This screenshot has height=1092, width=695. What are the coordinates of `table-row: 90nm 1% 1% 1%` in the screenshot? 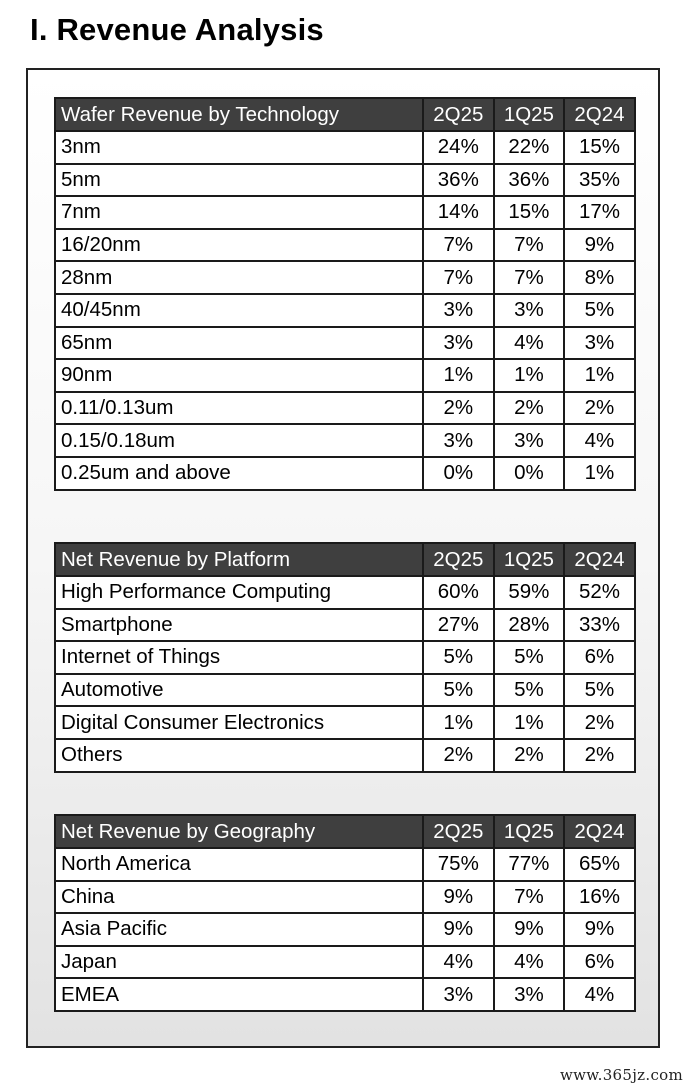 It's located at (345, 375).